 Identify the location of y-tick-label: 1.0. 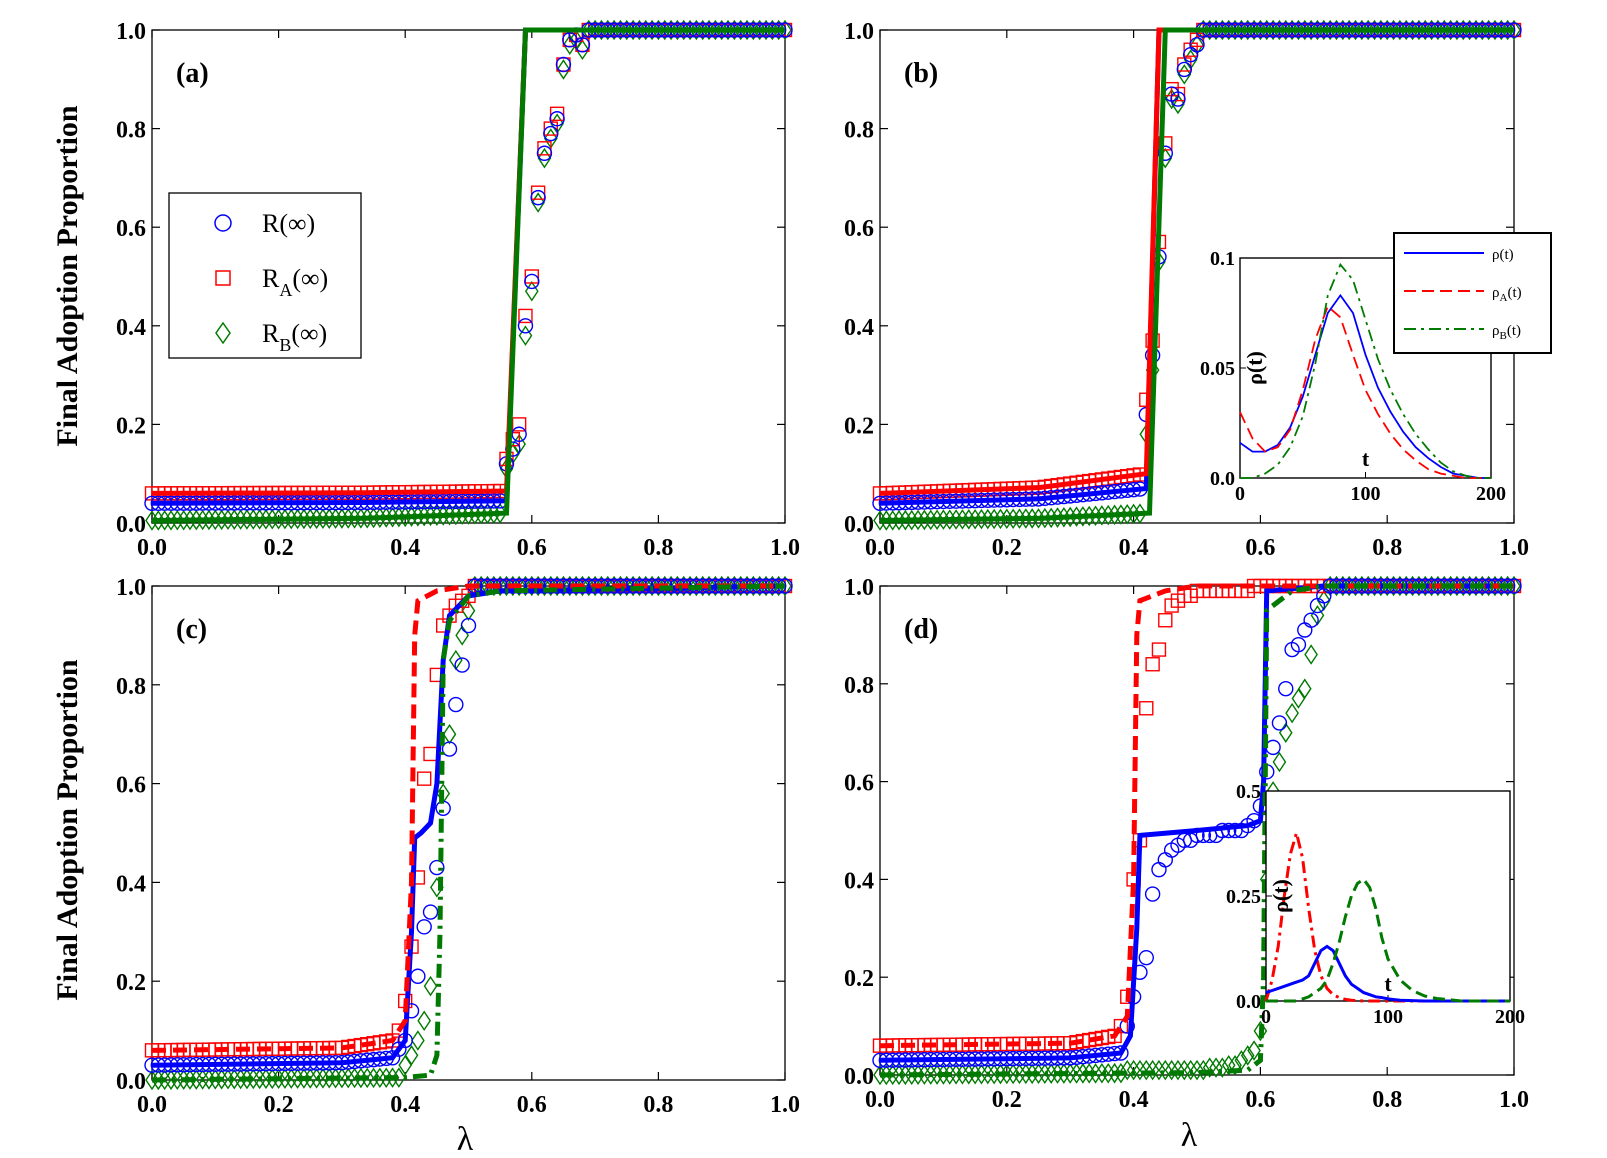
(859, 588).